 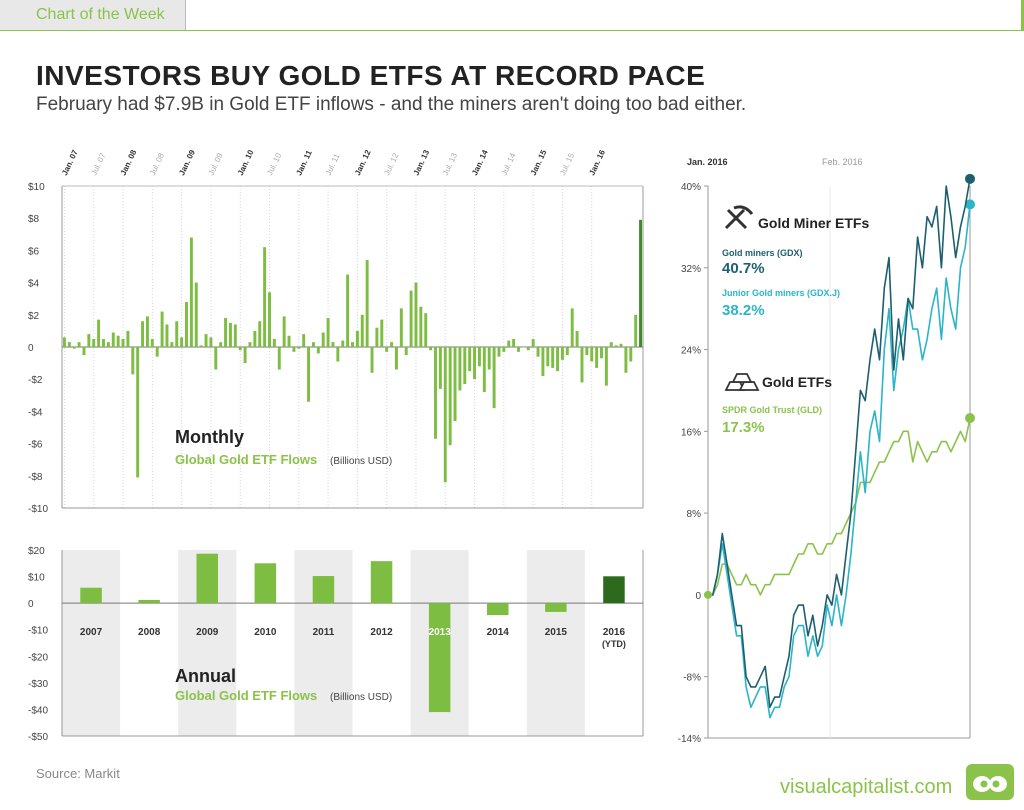 What do you see at coordinates (391, 164) in the screenshot?
I see `monthly-x-tick: Jul. 12` at bounding box center [391, 164].